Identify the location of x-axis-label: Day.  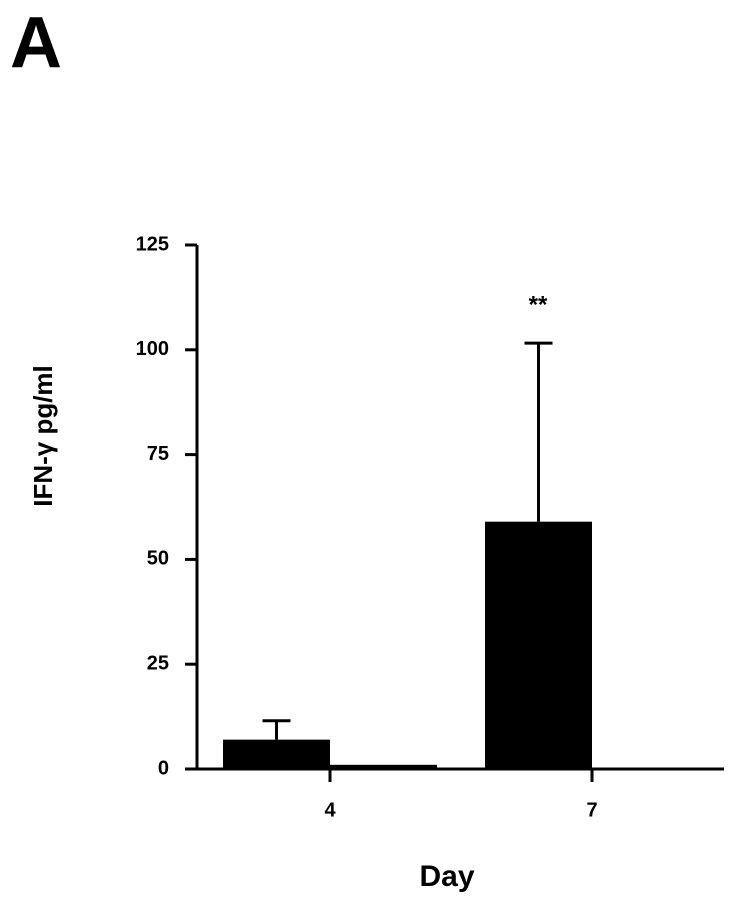
(446, 876).